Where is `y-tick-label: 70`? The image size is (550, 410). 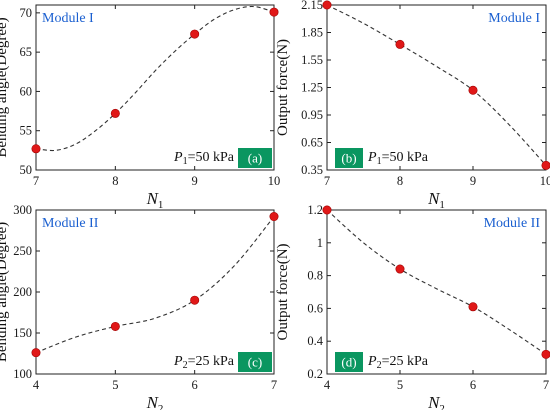 y-tick-label: 70 is located at coordinates (26, 13).